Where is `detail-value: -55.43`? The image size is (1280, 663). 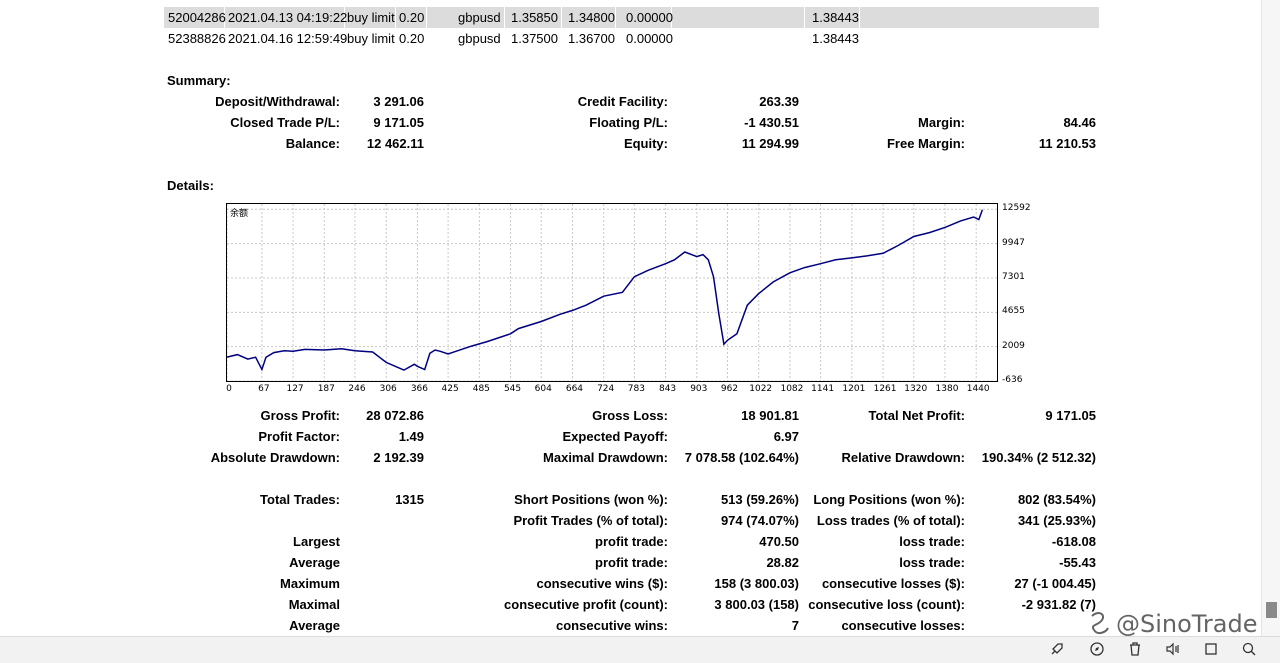
detail-value: -55.43 is located at coordinates (1077, 562).